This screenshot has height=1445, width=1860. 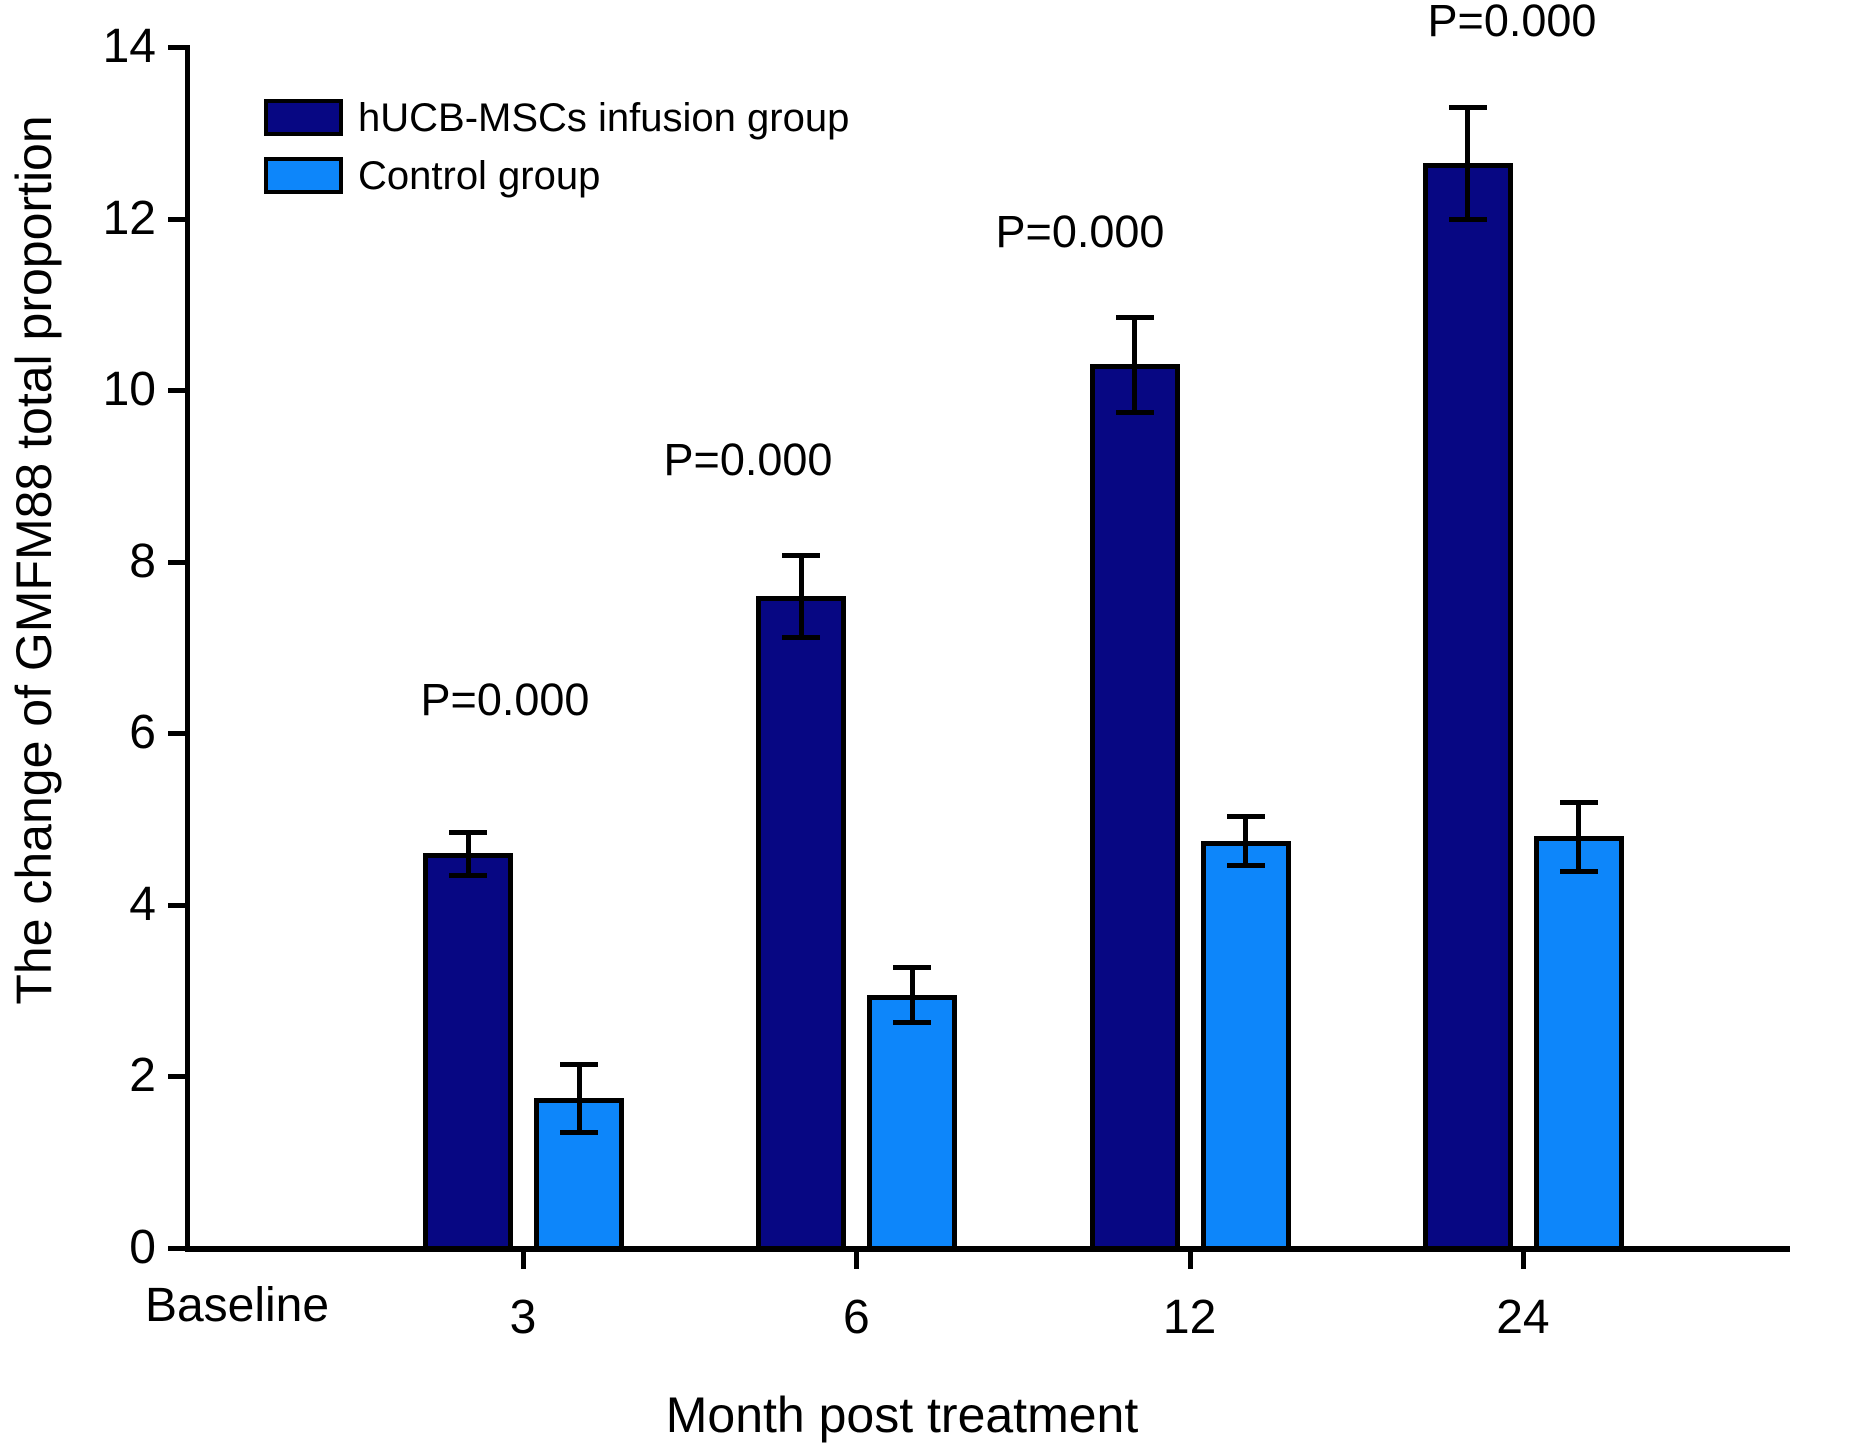 I want to click on x-tick-label: 6, so click(x=856, y=1317).